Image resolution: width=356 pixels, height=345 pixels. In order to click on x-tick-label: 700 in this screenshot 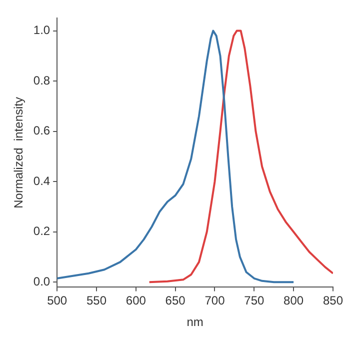, I will do `click(215, 301)`.